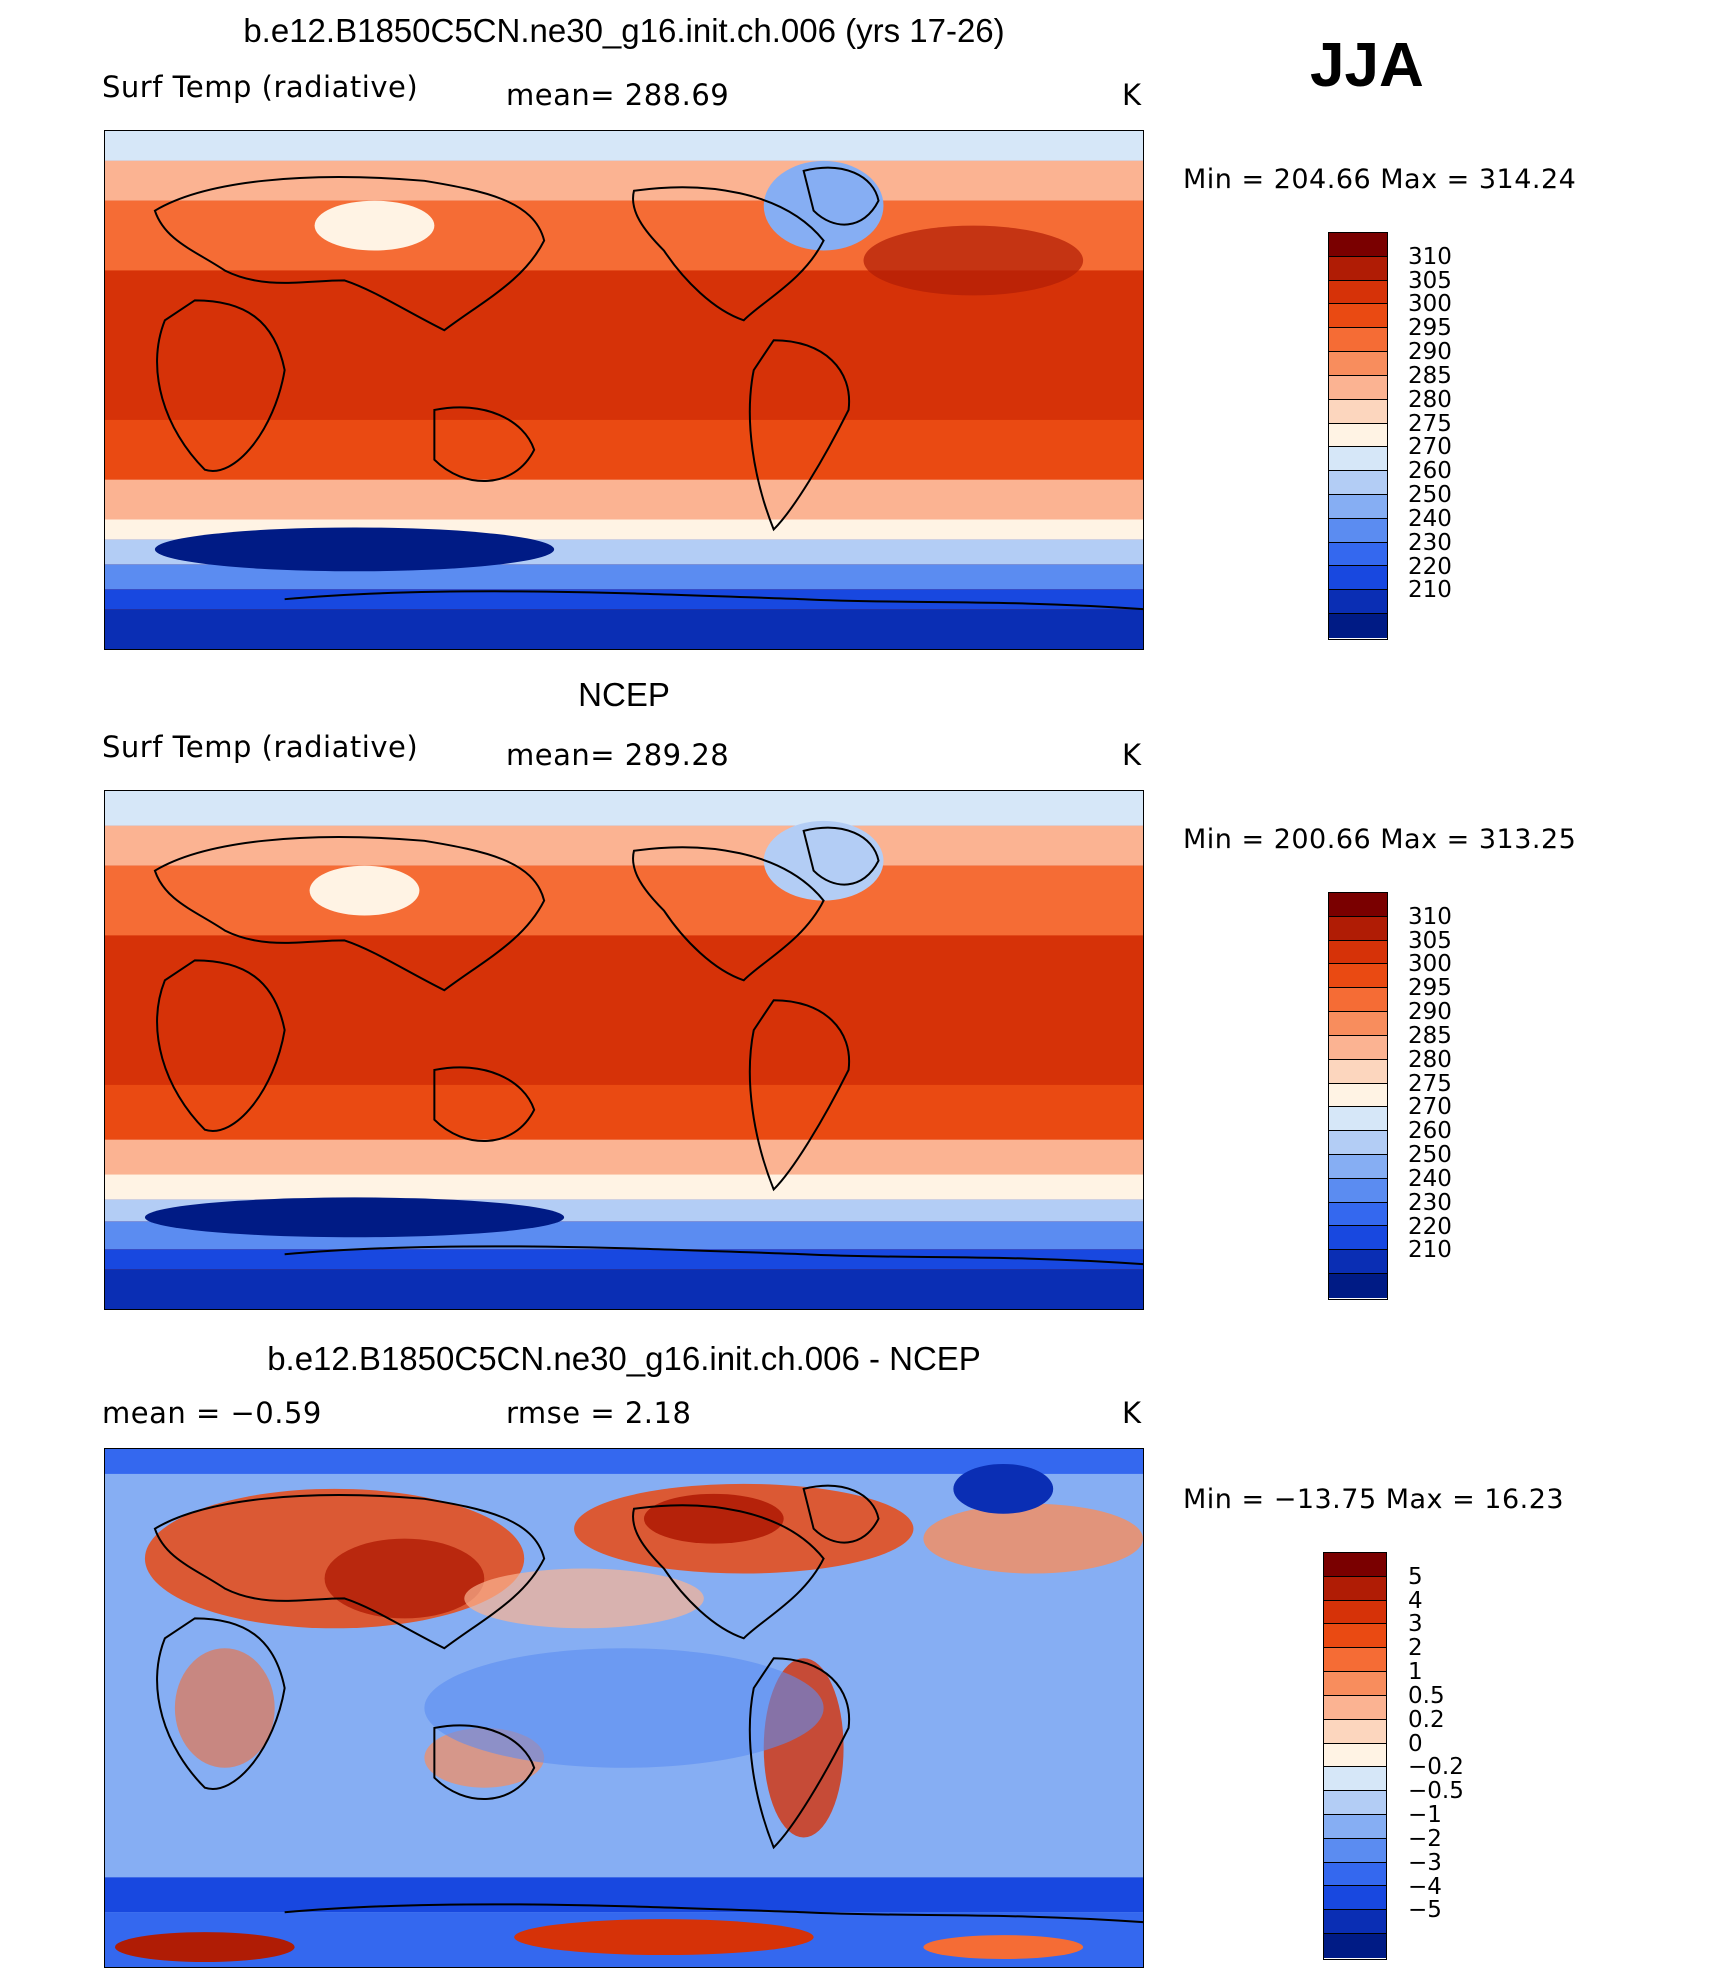  I want to click on colorbar-diff, so click(1355, 1756).